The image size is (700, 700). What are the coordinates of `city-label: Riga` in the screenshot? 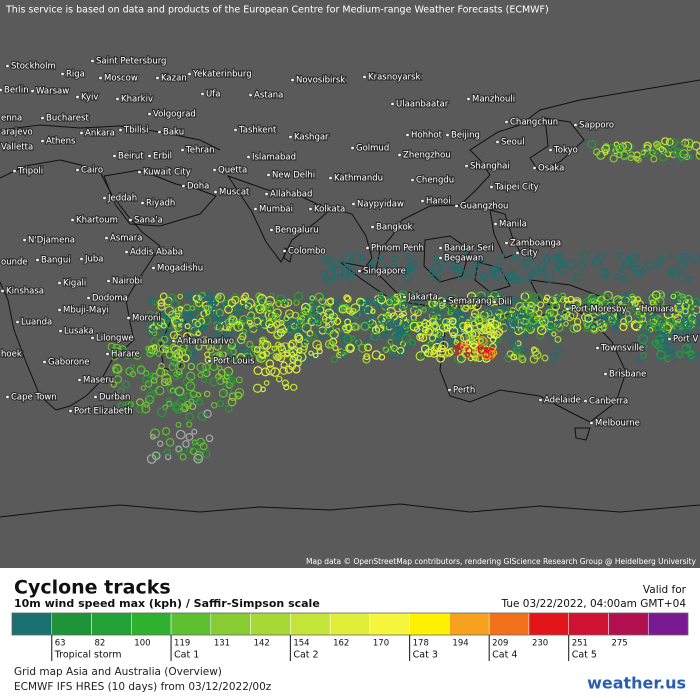 It's located at (75, 75).